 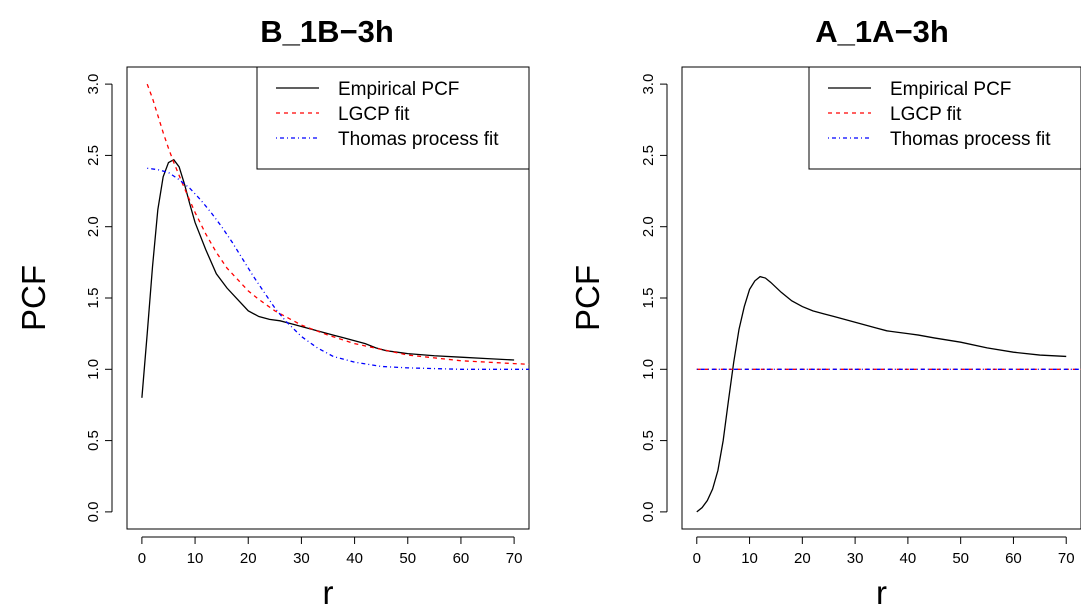 What do you see at coordinates (327, 31) in the screenshot?
I see `chart-title: B_1B−3h` at bounding box center [327, 31].